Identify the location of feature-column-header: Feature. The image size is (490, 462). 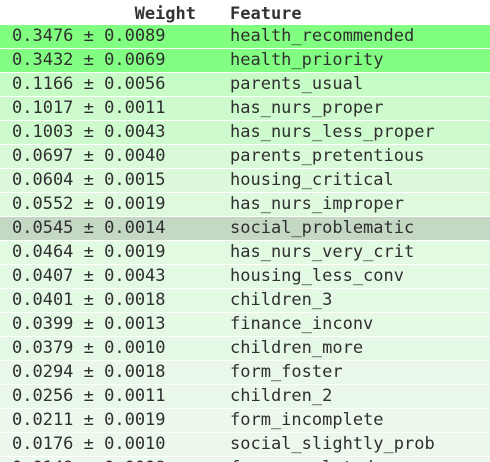
(356, 12).